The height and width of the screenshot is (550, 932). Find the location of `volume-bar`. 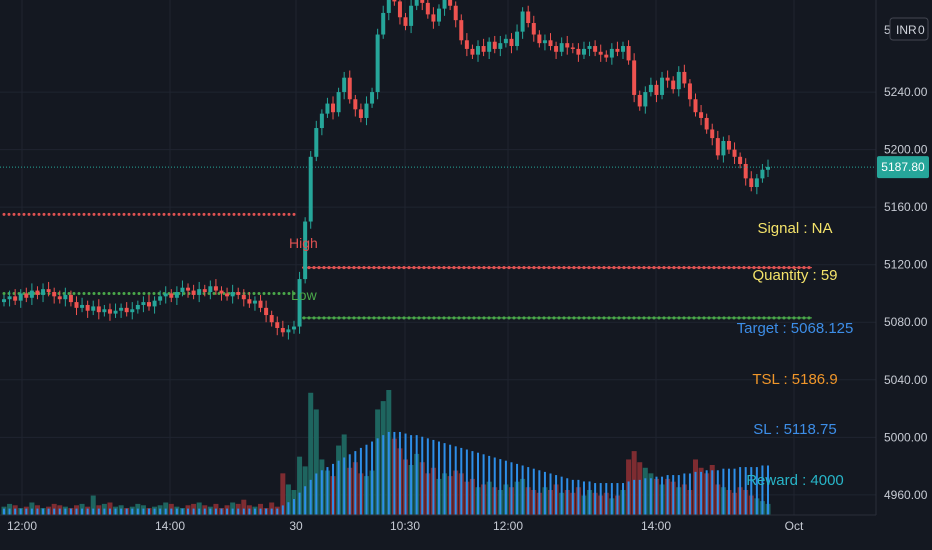

volume-bar is located at coordinates (288, 499).